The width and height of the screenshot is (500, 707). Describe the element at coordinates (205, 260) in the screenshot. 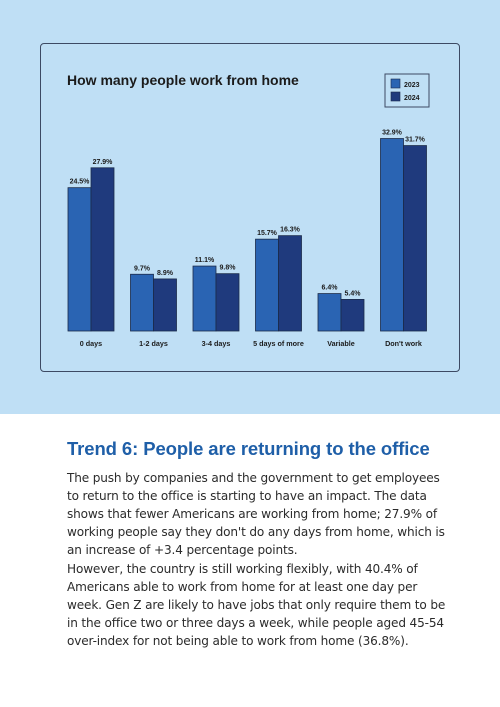

I see `data-label-3-4-days-2023: 11.1%` at that location.